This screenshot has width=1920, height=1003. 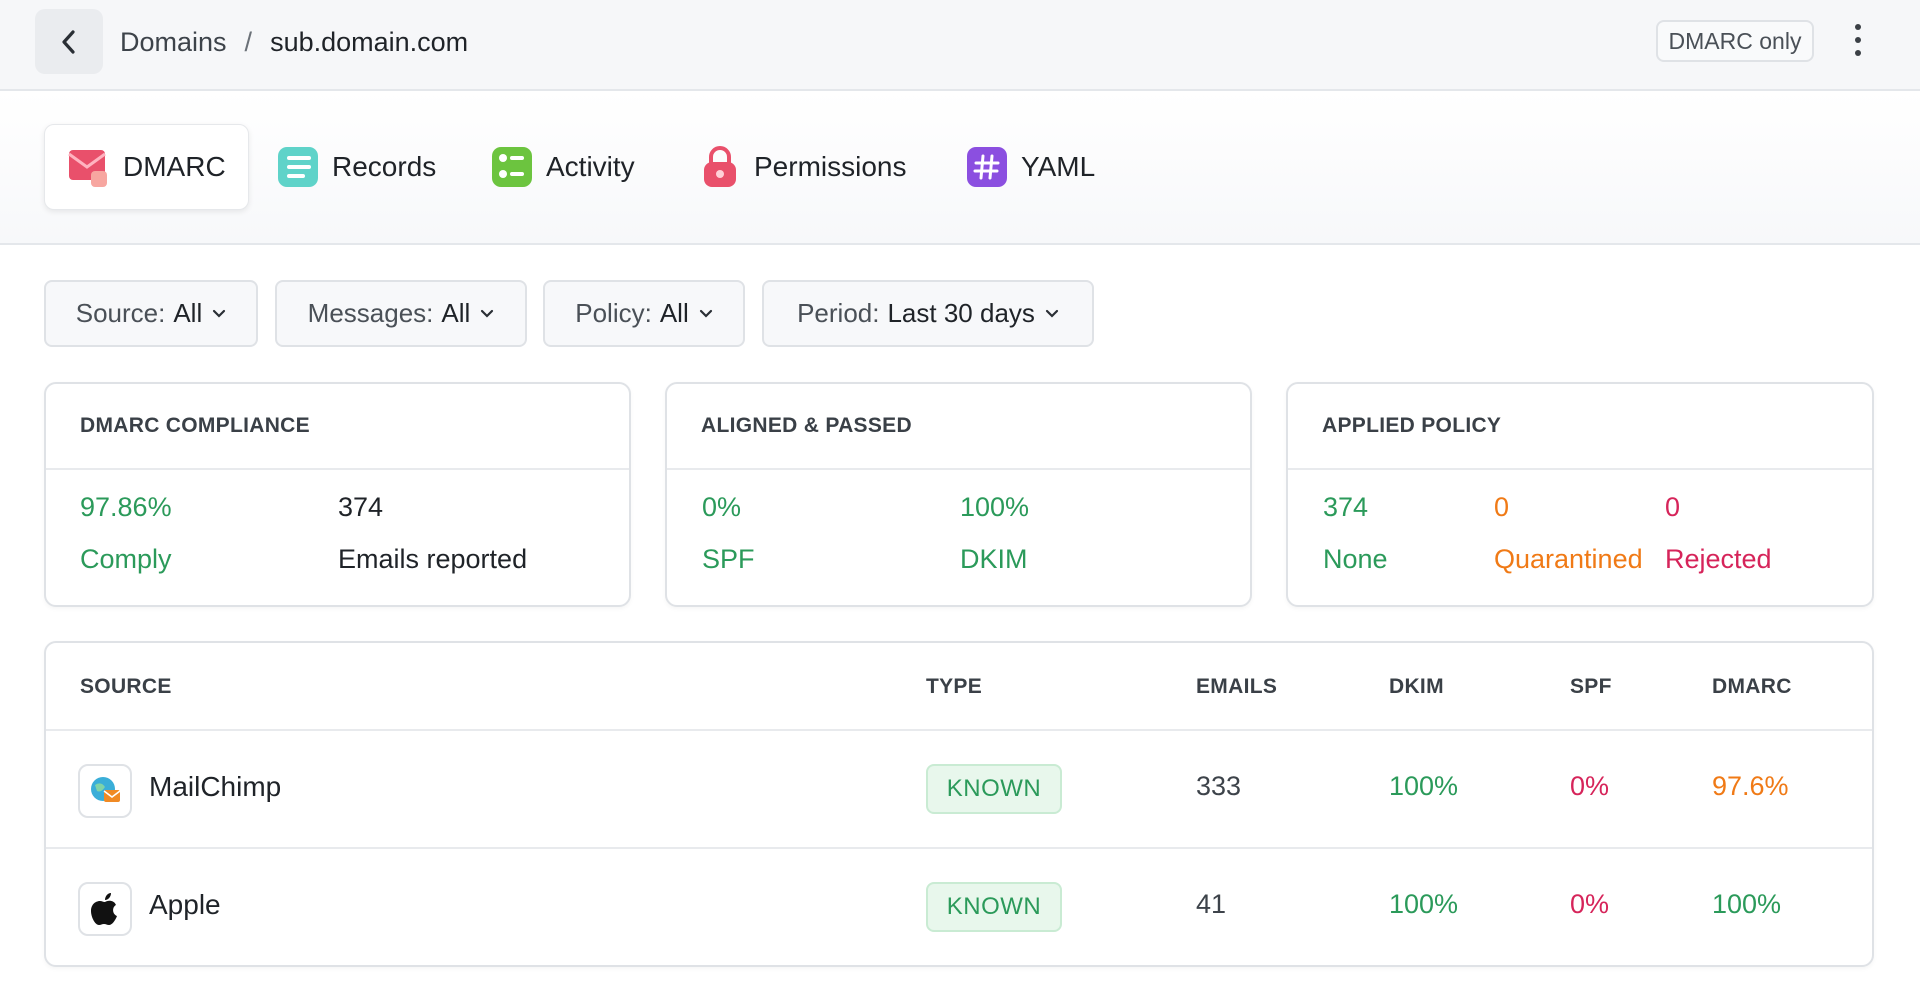 What do you see at coordinates (722, 507) in the screenshot?
I see `stat-value: 0%` at bounding box center [722, 507].